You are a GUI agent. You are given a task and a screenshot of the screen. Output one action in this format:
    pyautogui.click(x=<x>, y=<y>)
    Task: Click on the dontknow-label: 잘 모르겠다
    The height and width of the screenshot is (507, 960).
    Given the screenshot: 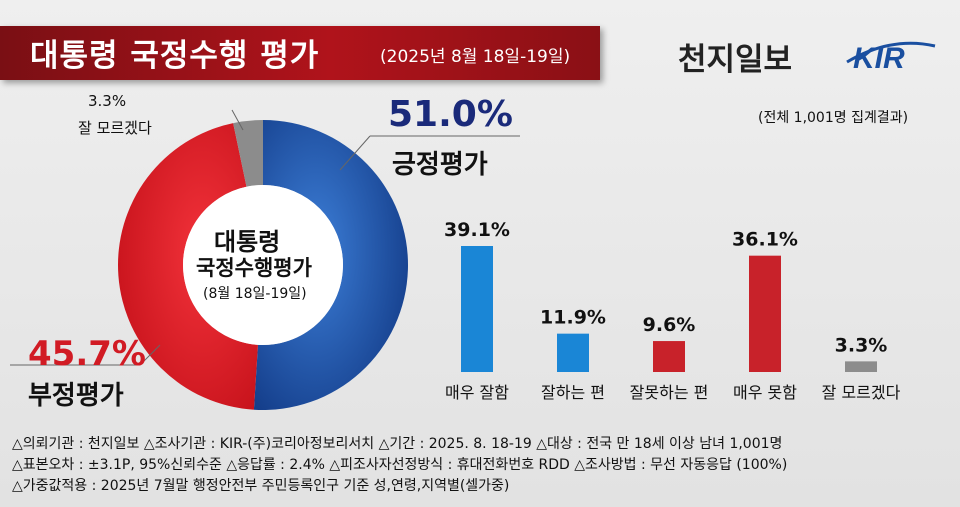 What is the action you would take?
    pyautogui.click(x=115, y=128)
    